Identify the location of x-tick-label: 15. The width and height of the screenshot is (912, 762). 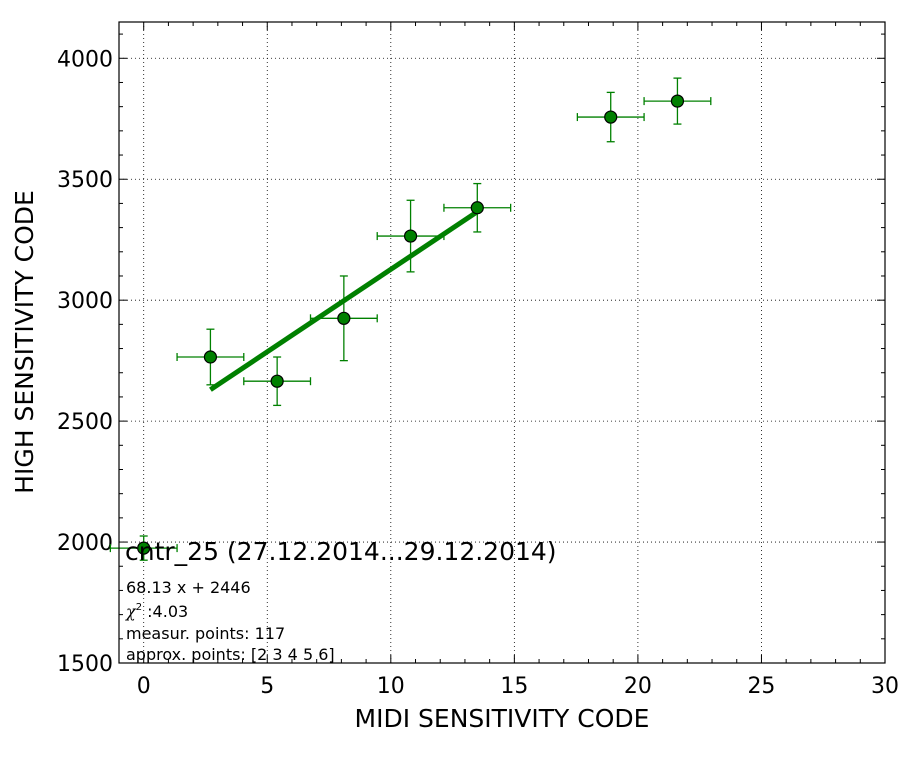
(514, 686).